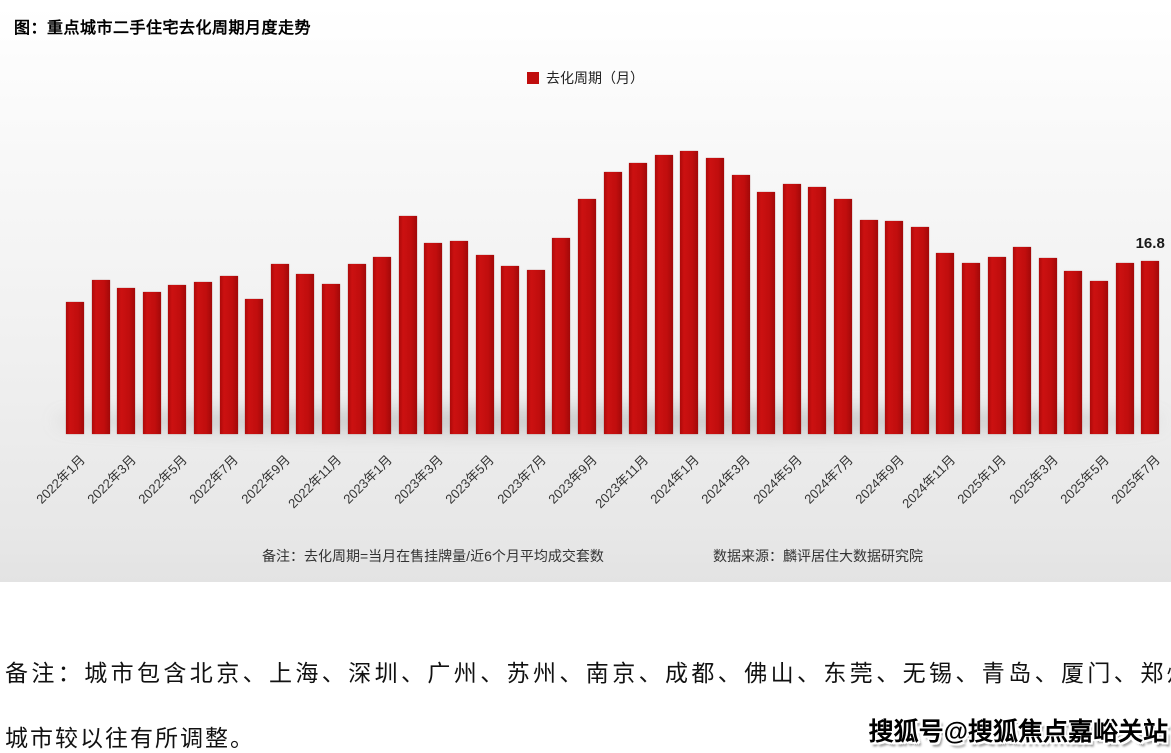 The width and height of the screenshot is (1171, 753). Describe the element at coordinates (419, 479) in the screenshot. I see `x-axis-label: 2023年3月` at that location.